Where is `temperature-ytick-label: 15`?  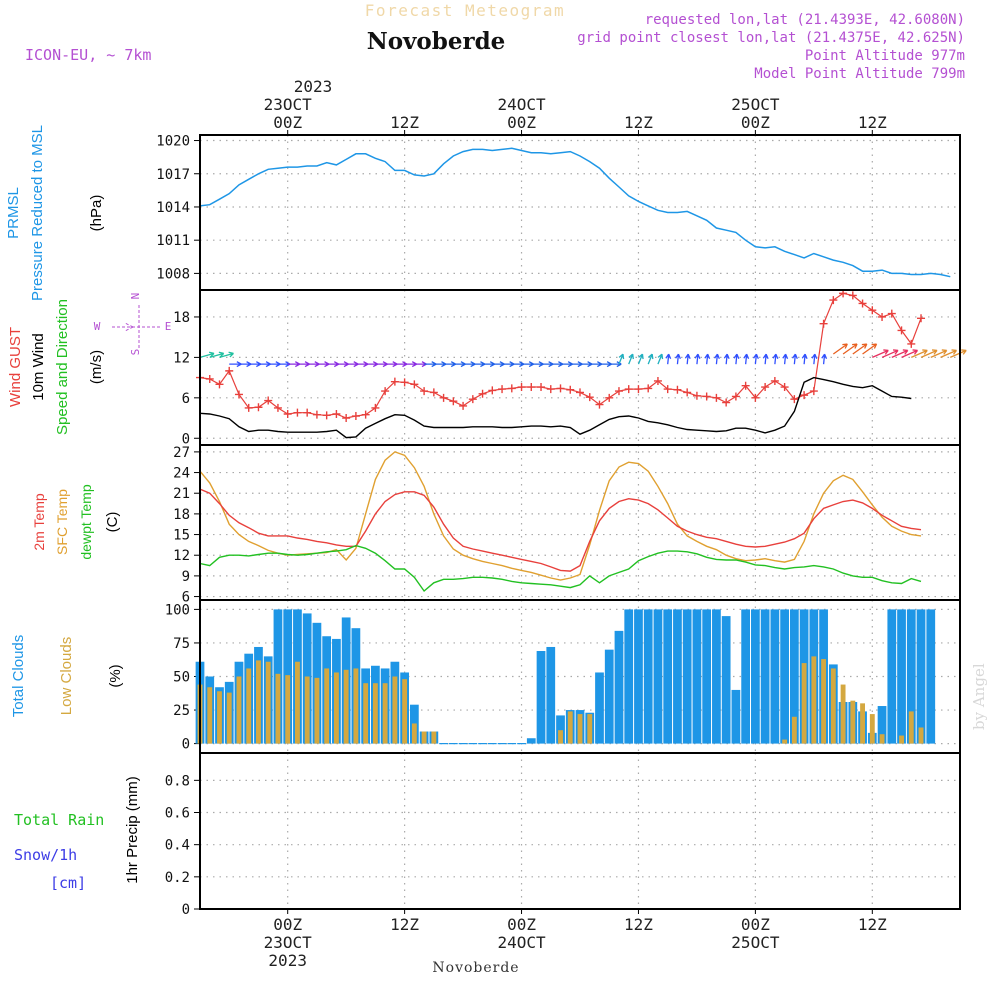 temperature-ytick-label: 15 is located at coordinates (181, 536).